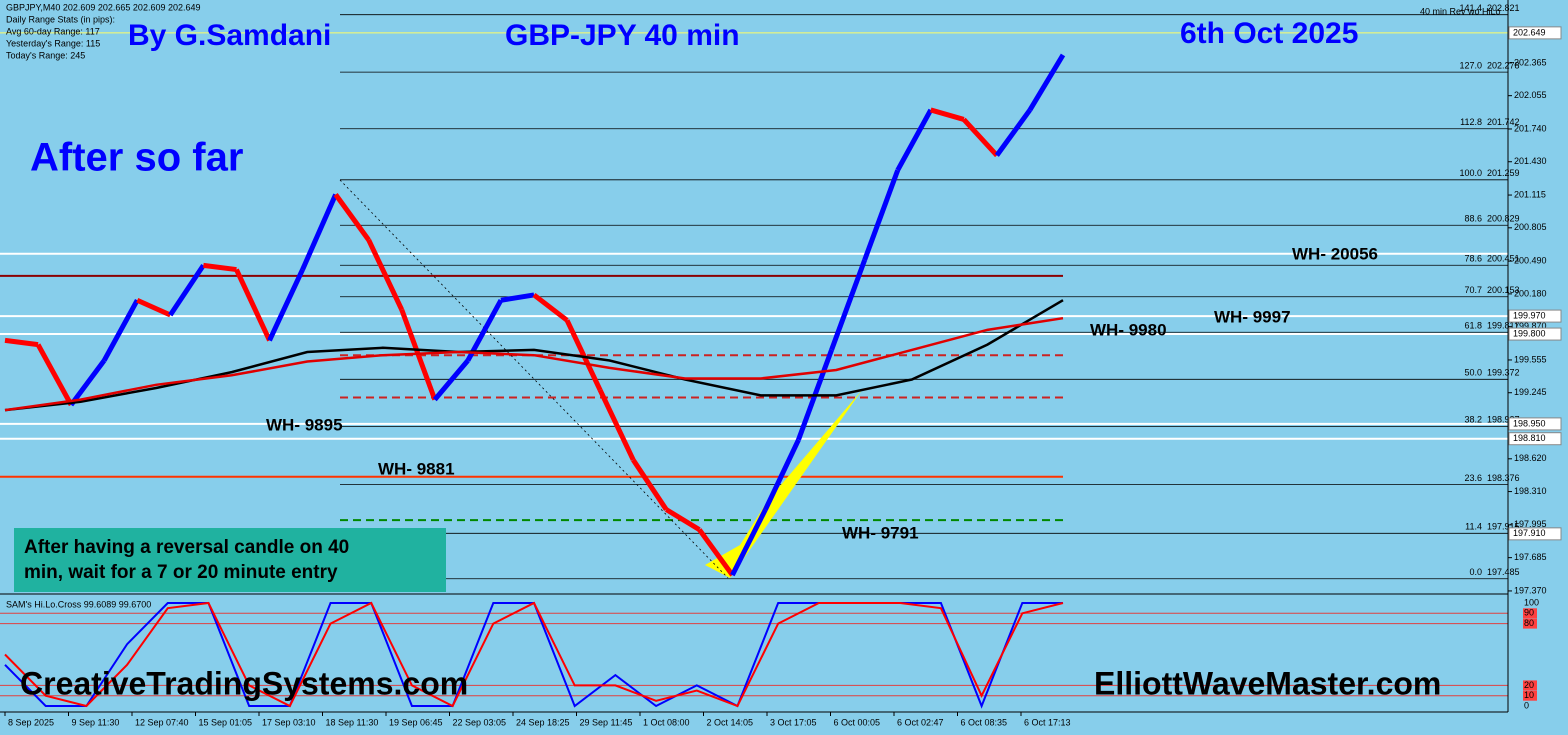  What do you see at coordinates (244, 683) in the screenshot?
I see `site-left: CreativeTradingSystems.com` at bounding box center [244, 683].